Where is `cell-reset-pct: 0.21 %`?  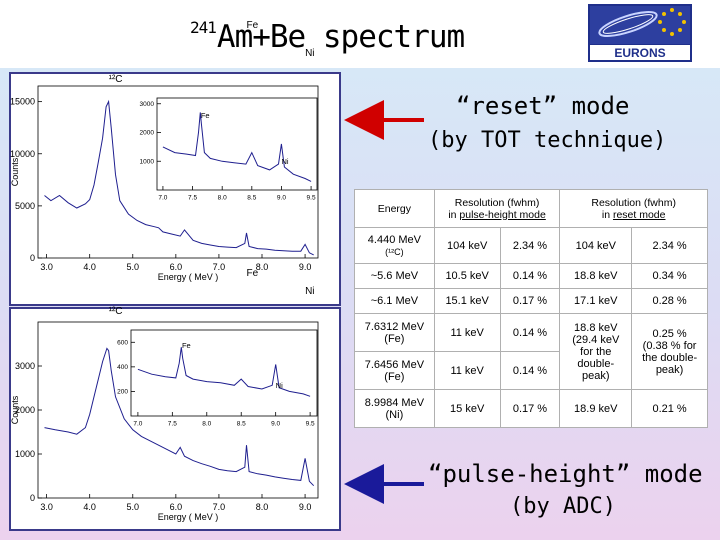
cell-reset-pct: 0.21 % is located at coordinates (669, 408).